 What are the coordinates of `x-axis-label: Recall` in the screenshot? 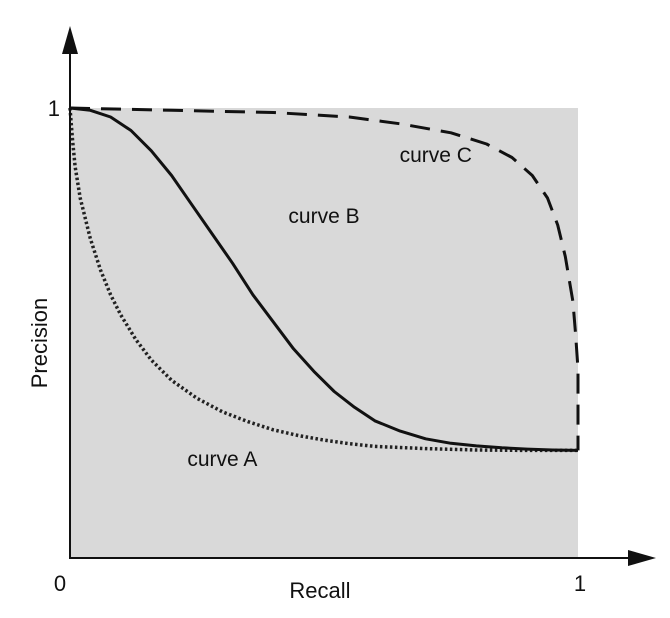 It's located at (319, 590).